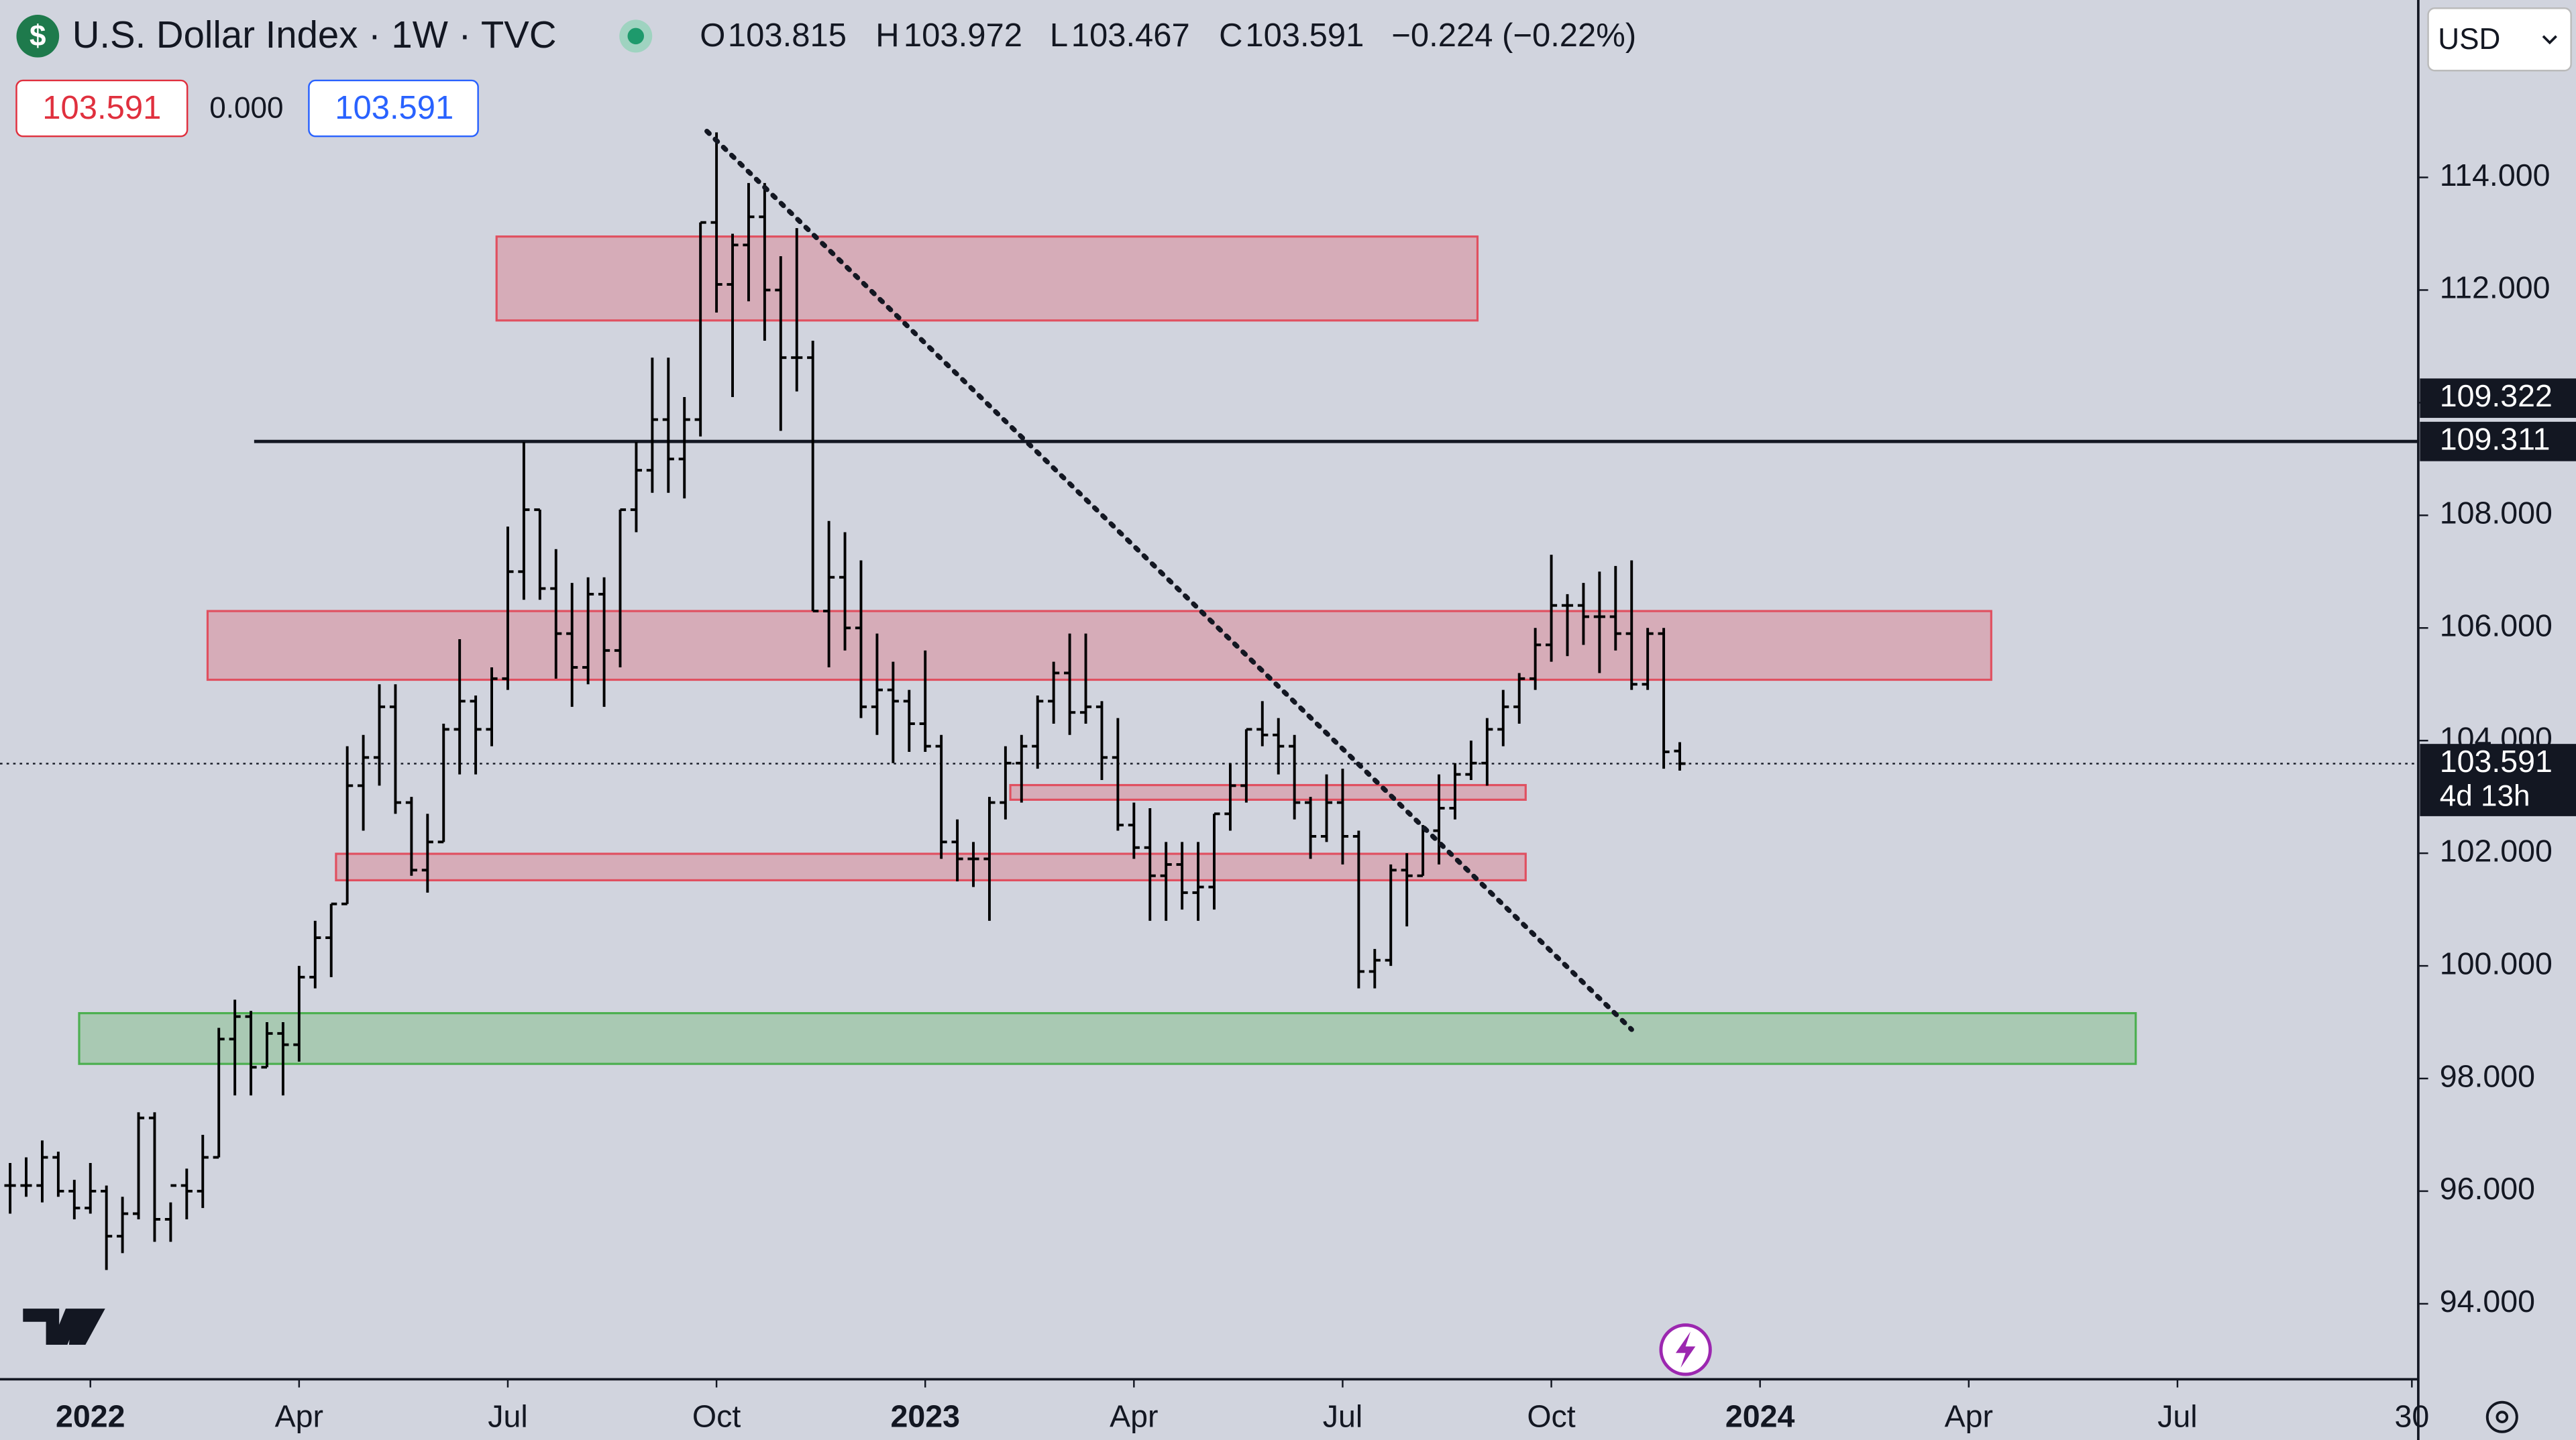 This screenshot has height=1440, width=2576. What do you see at coordinates (2496, 513) in the screenshot?
I see `y-tick-label: 108.000` at bounding box center [2496, 513].